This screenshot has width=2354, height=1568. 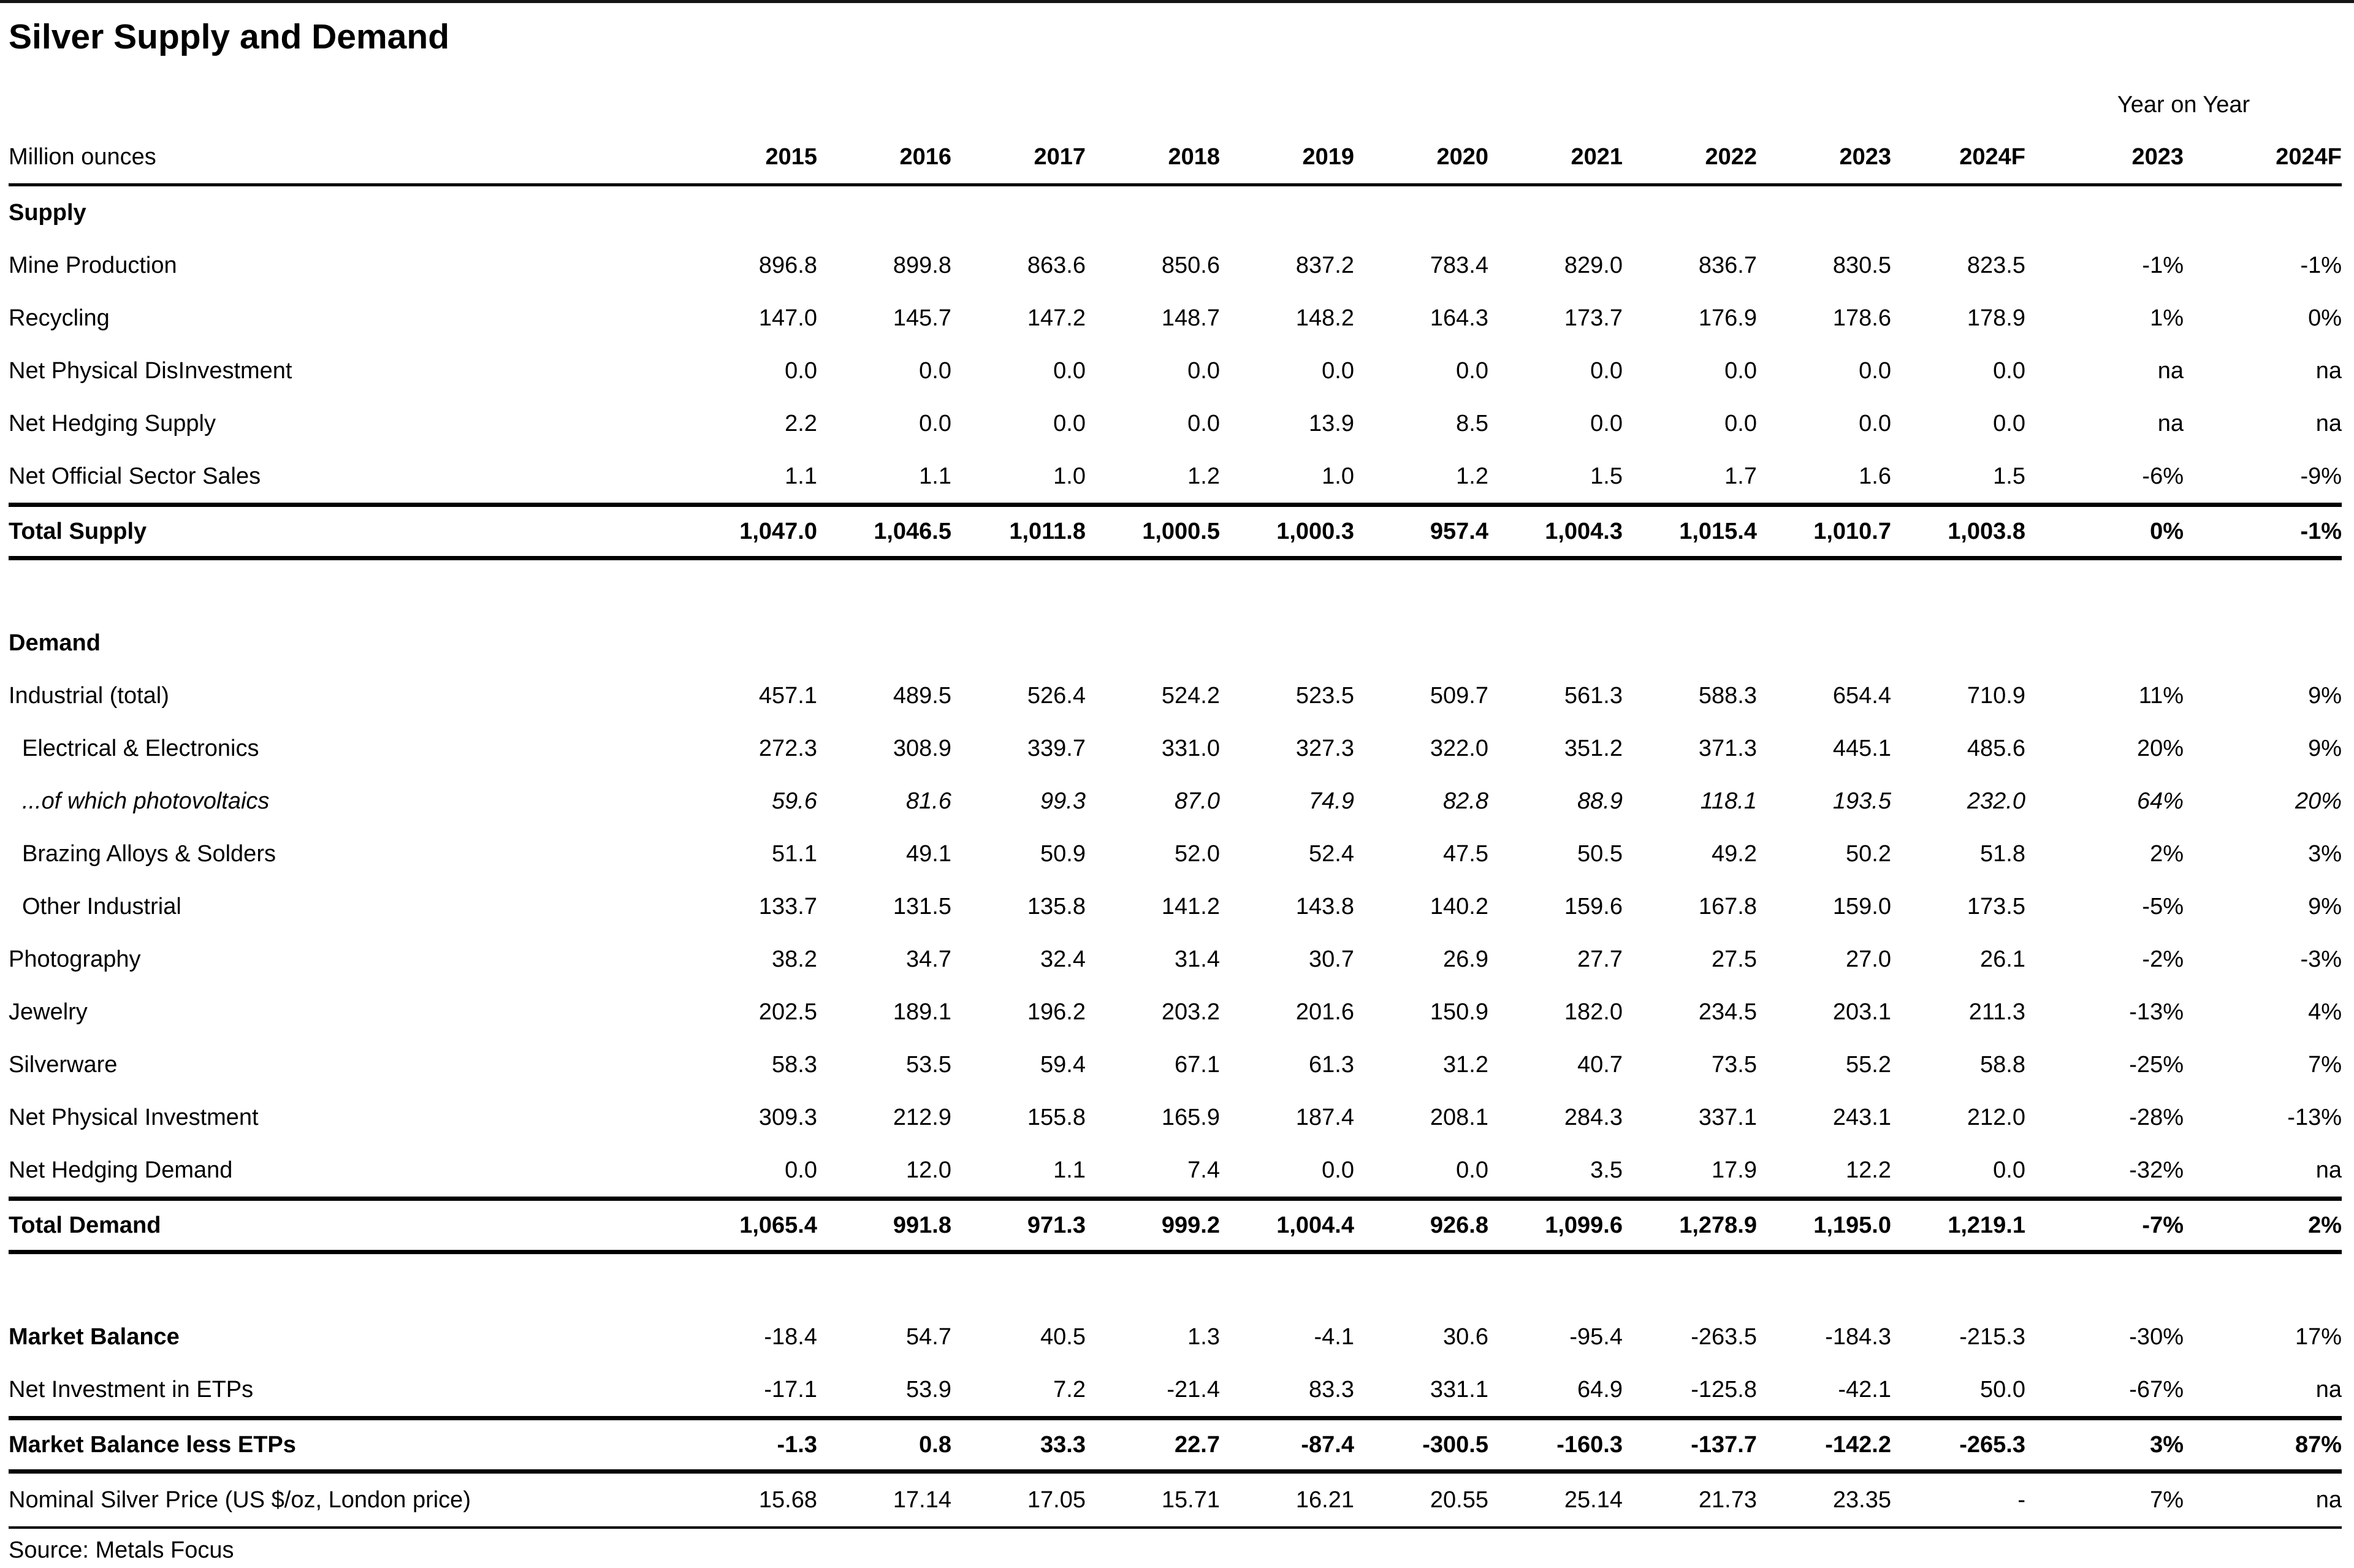 I want to click on year-value-cell: 1,219.1, so click(x=1958, y=1226).